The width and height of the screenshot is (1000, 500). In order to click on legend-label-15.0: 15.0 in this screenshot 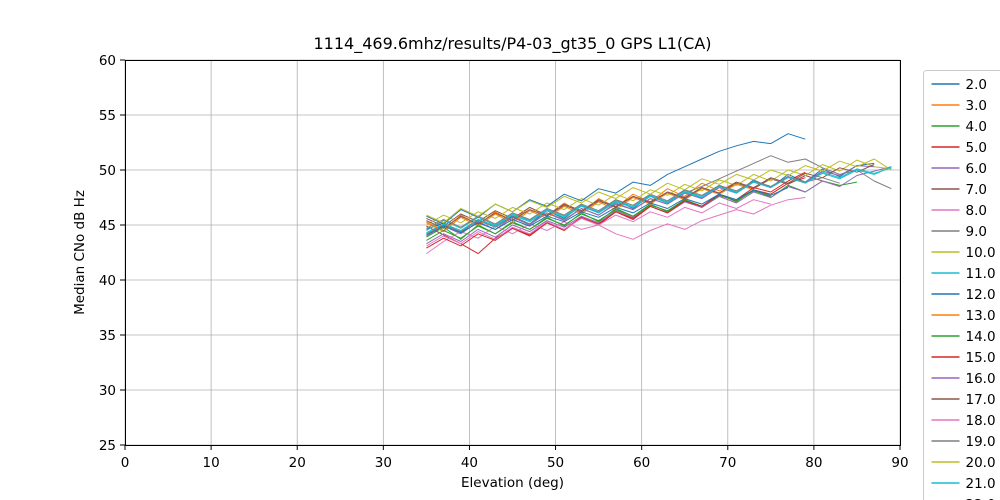, I will do `click(981, 358)`.